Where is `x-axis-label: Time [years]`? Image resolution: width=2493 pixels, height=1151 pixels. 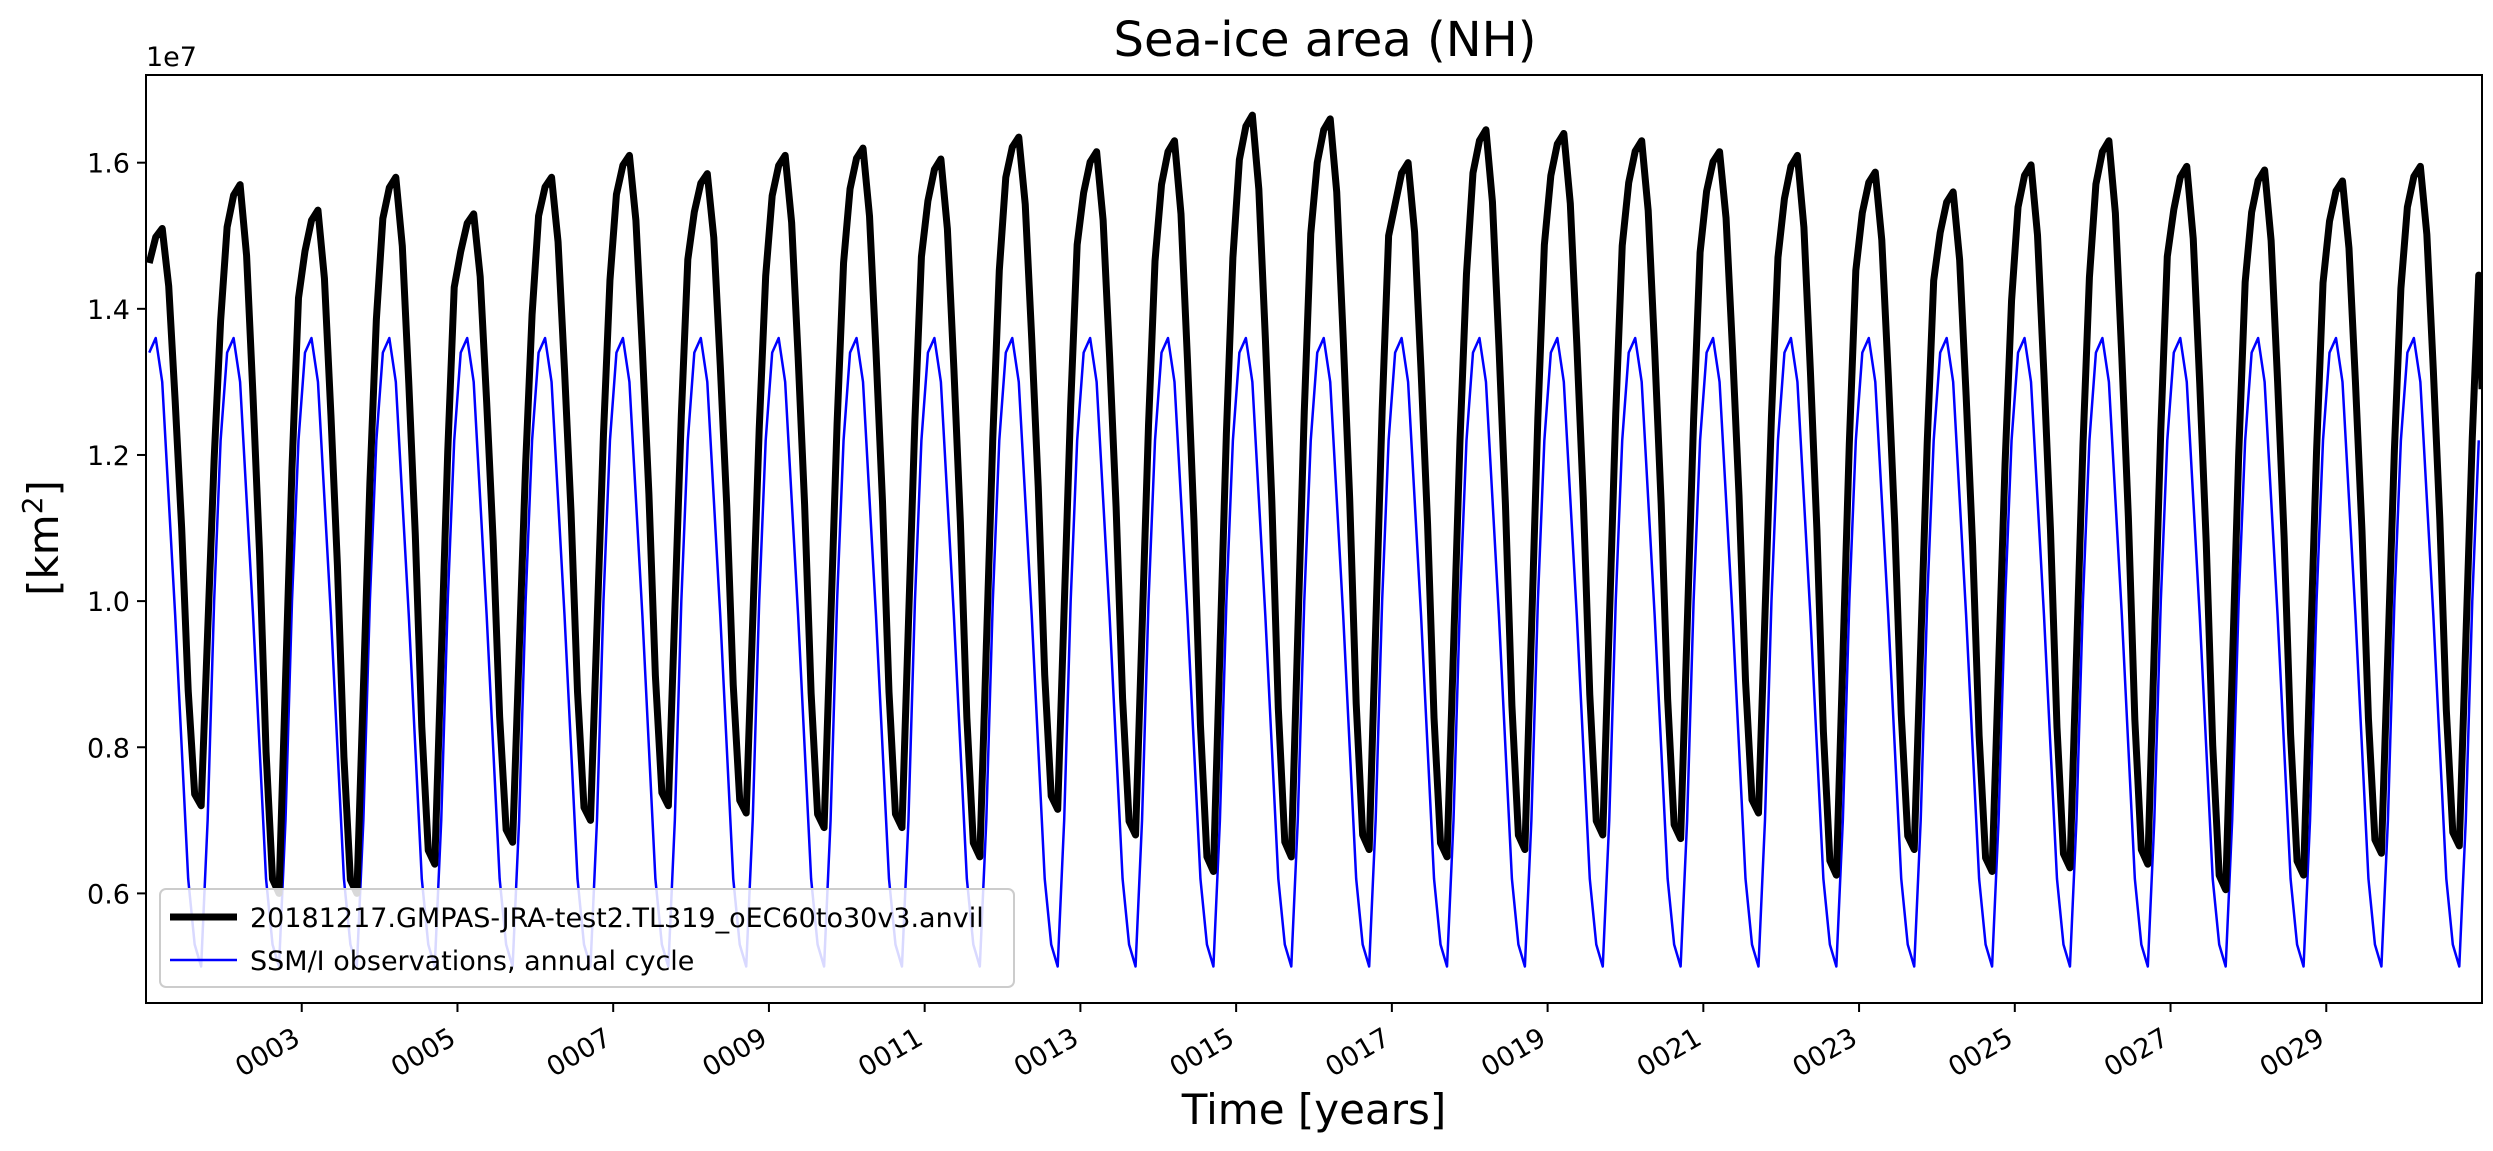 x-axis-label: Time [years] is located at coordinates (1314, 1109).